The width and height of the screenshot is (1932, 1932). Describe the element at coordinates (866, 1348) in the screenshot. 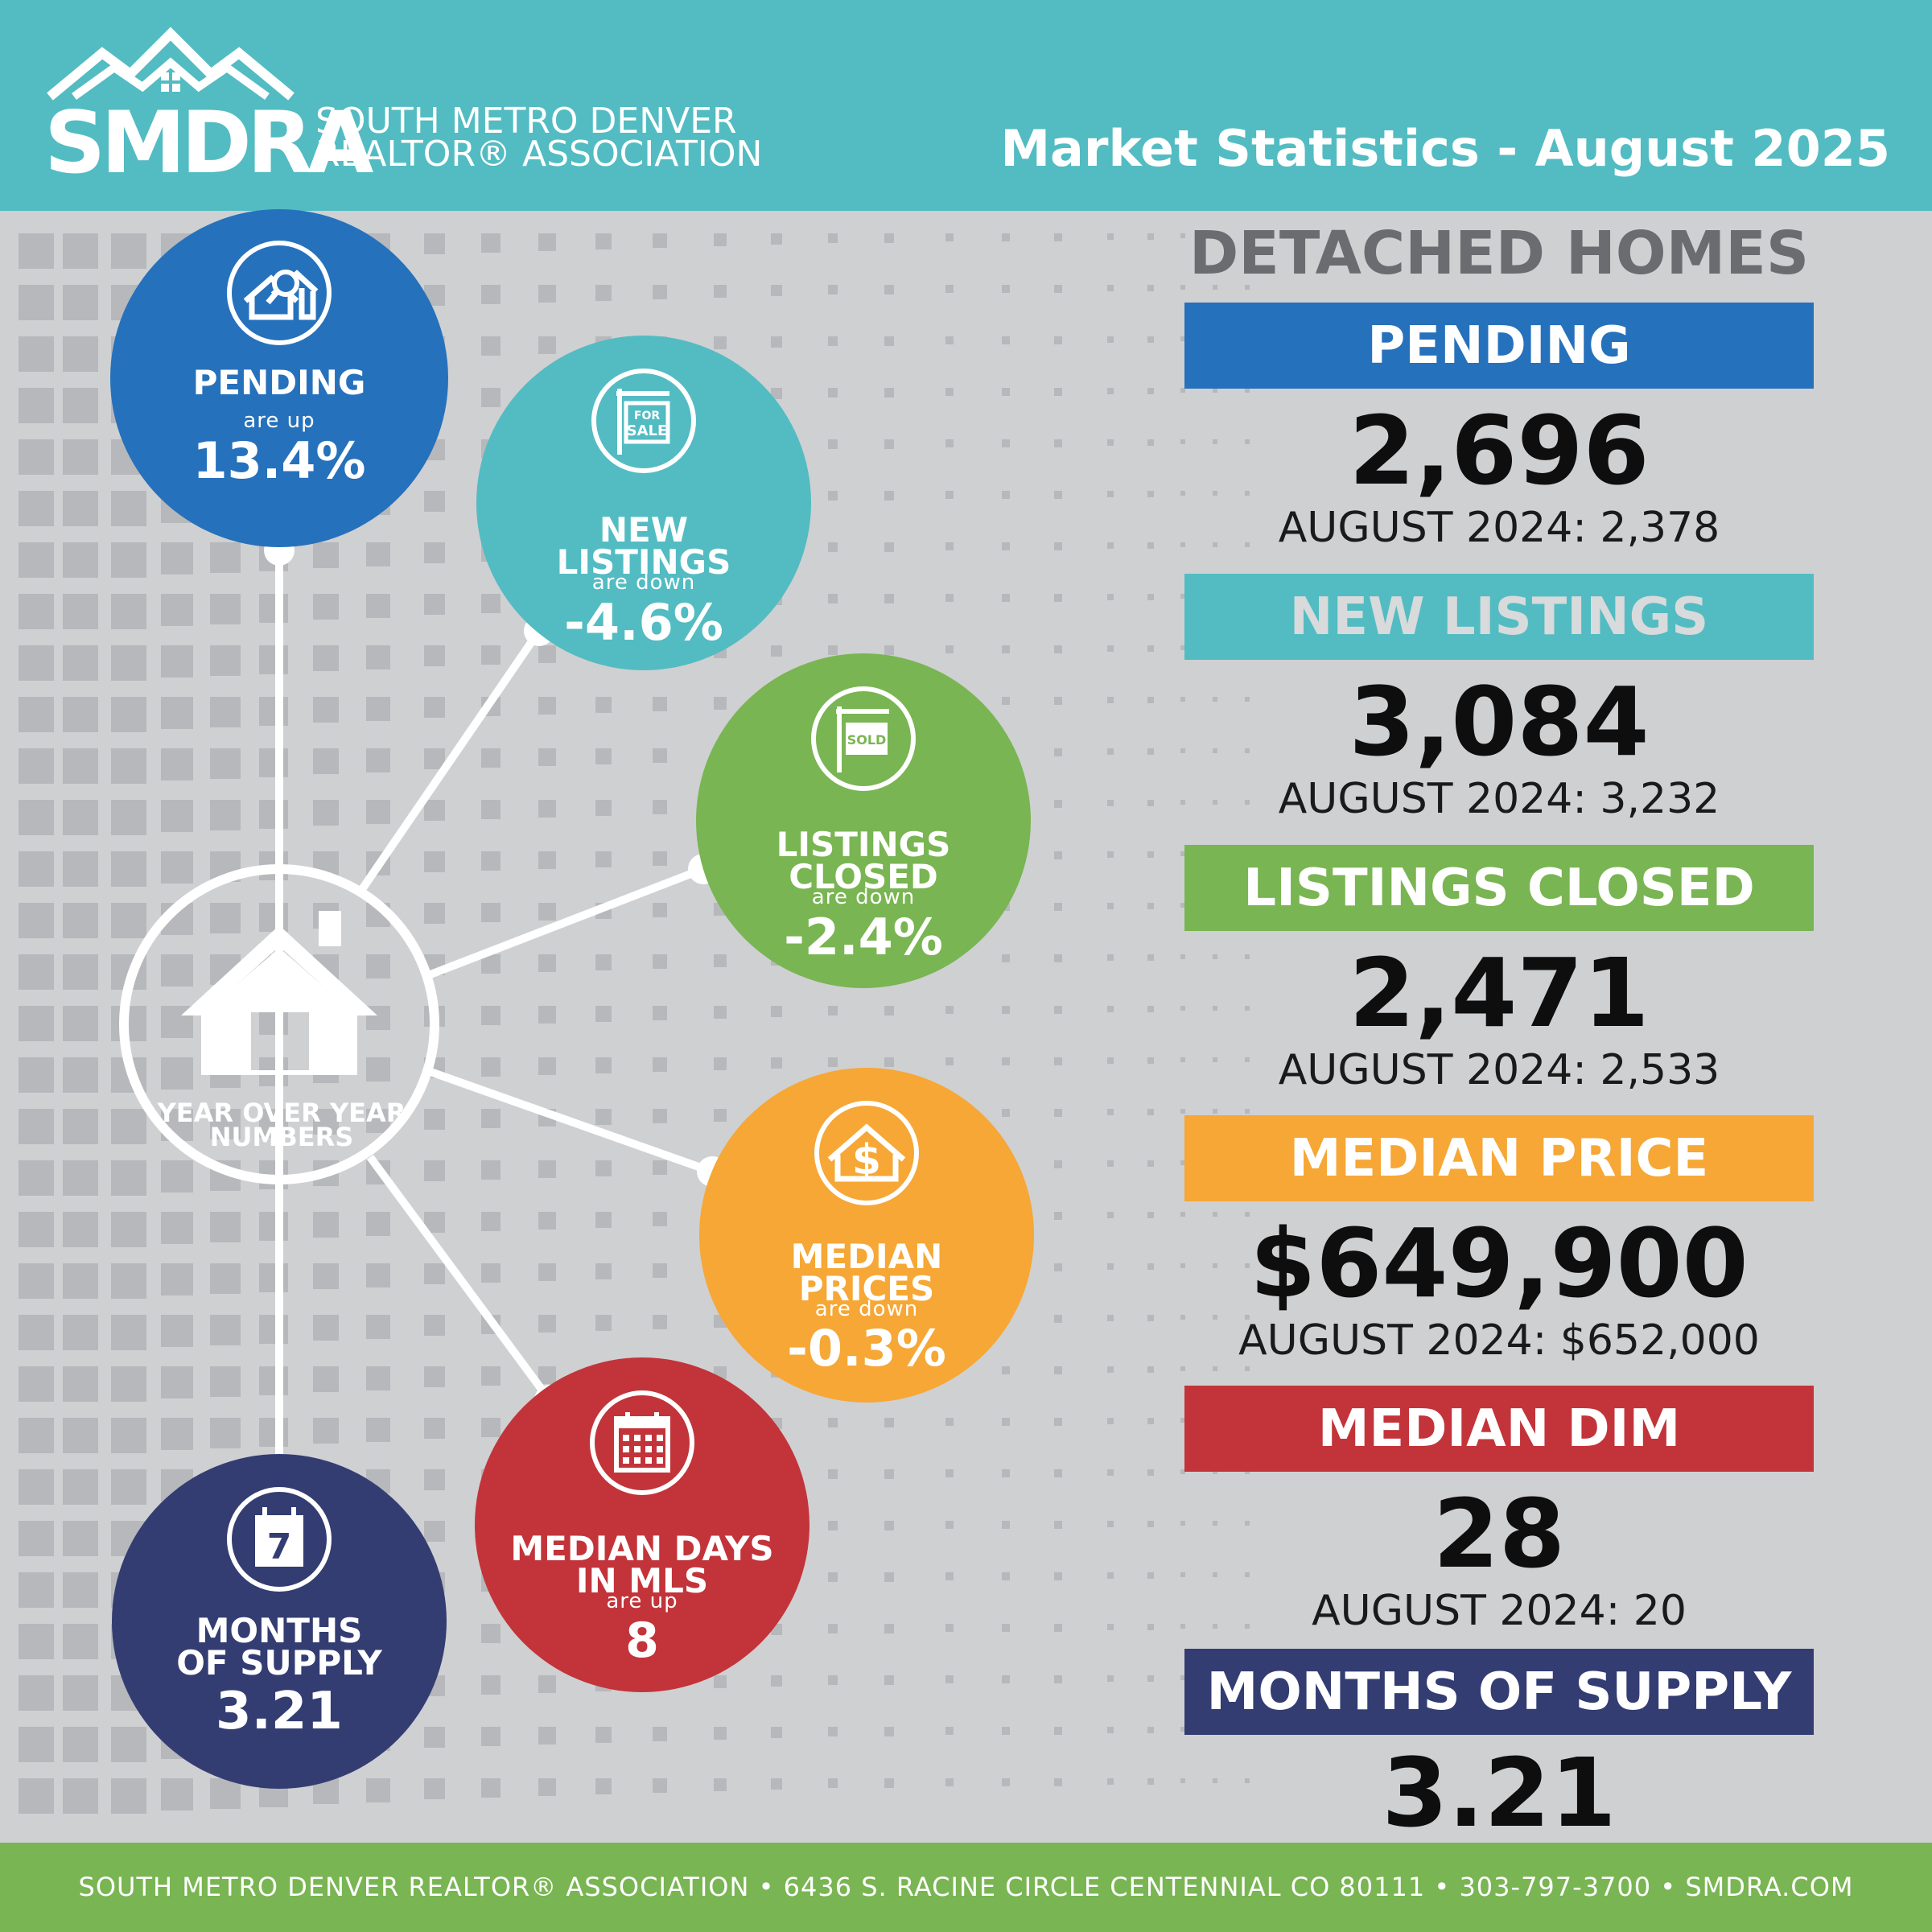

I see `circle-value: -0.3%` at that location.